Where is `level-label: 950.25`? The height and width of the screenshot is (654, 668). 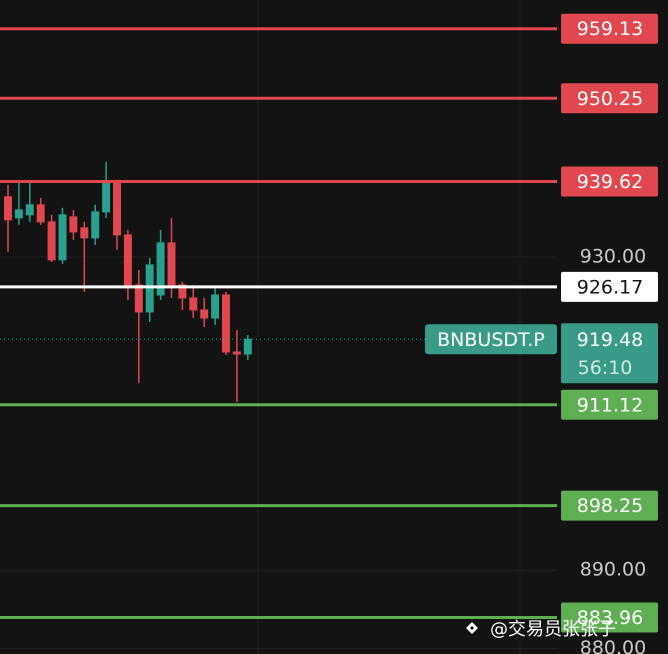 level-label: 950.25 is located at coordinates (610, 99).